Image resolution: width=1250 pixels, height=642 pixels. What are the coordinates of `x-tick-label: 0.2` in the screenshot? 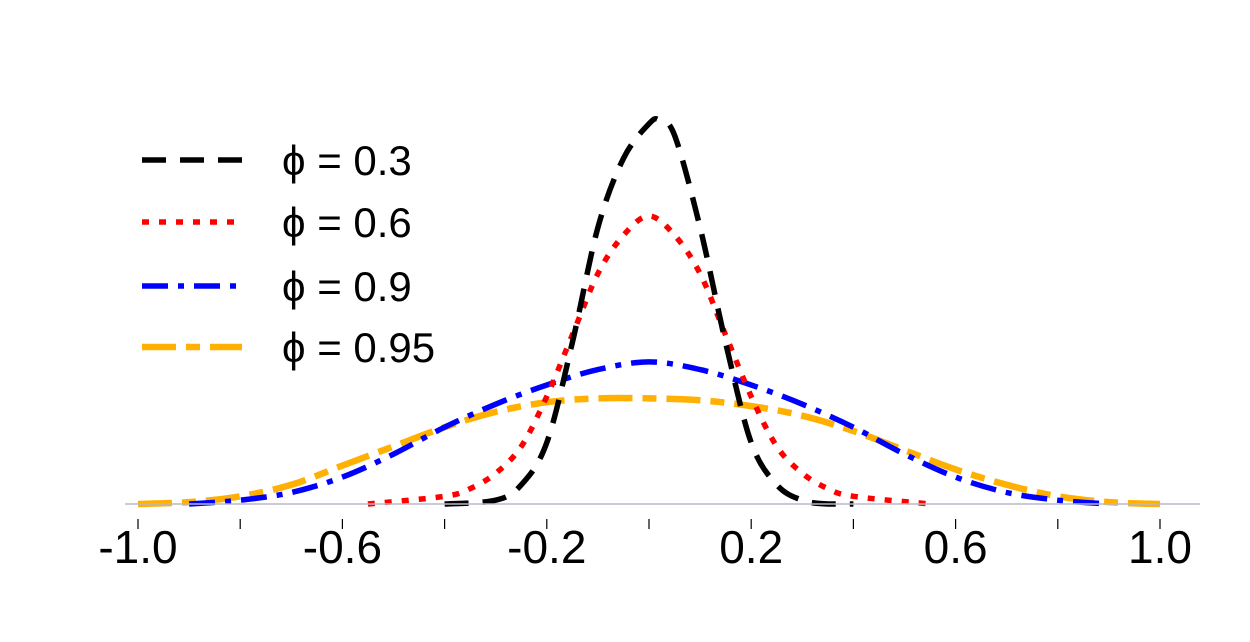 It's located at (751, 547).